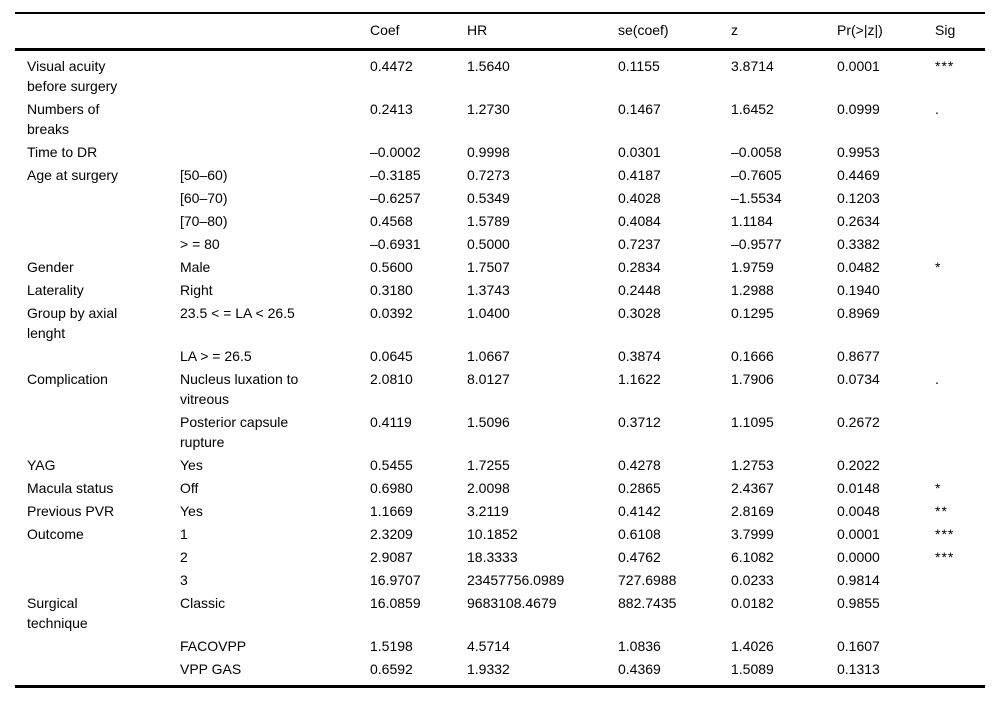  What do you see at coordinates (391, 267) in the screenshot?
I see `cell-coef: 0.5600` at bounding box center [391, 267].